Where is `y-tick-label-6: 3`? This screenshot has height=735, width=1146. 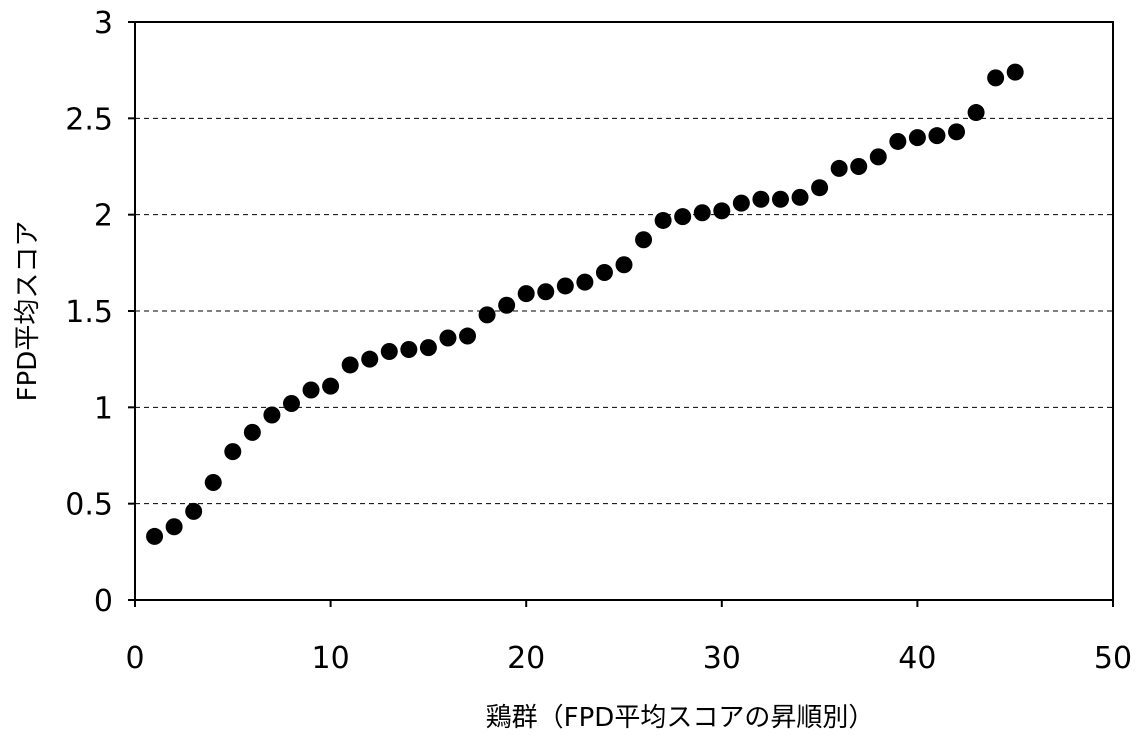
y-tick-label-6: 3 is located at coordinates (103, 23).